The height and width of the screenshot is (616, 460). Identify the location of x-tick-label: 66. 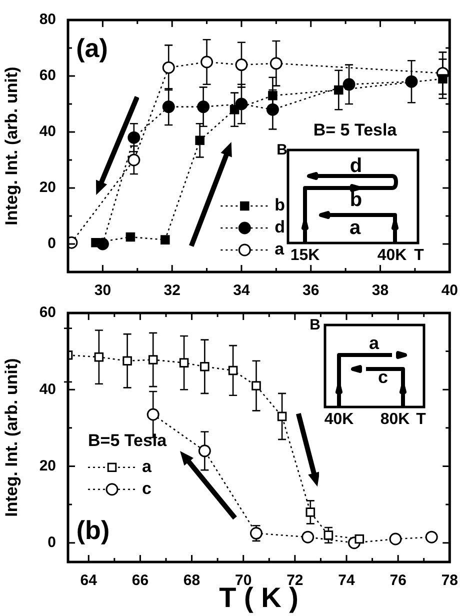
(140, 581).